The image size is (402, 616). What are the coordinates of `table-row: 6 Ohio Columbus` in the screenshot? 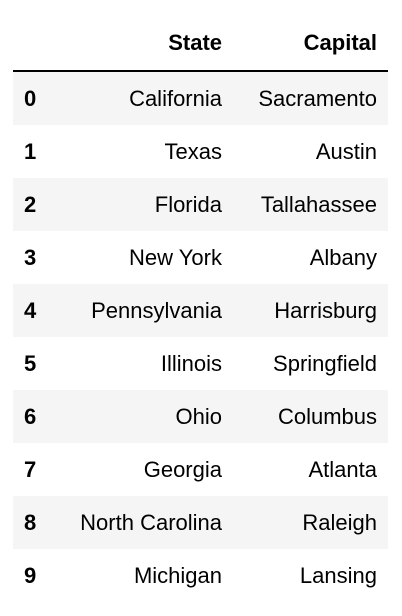 It's located at (200, 416).